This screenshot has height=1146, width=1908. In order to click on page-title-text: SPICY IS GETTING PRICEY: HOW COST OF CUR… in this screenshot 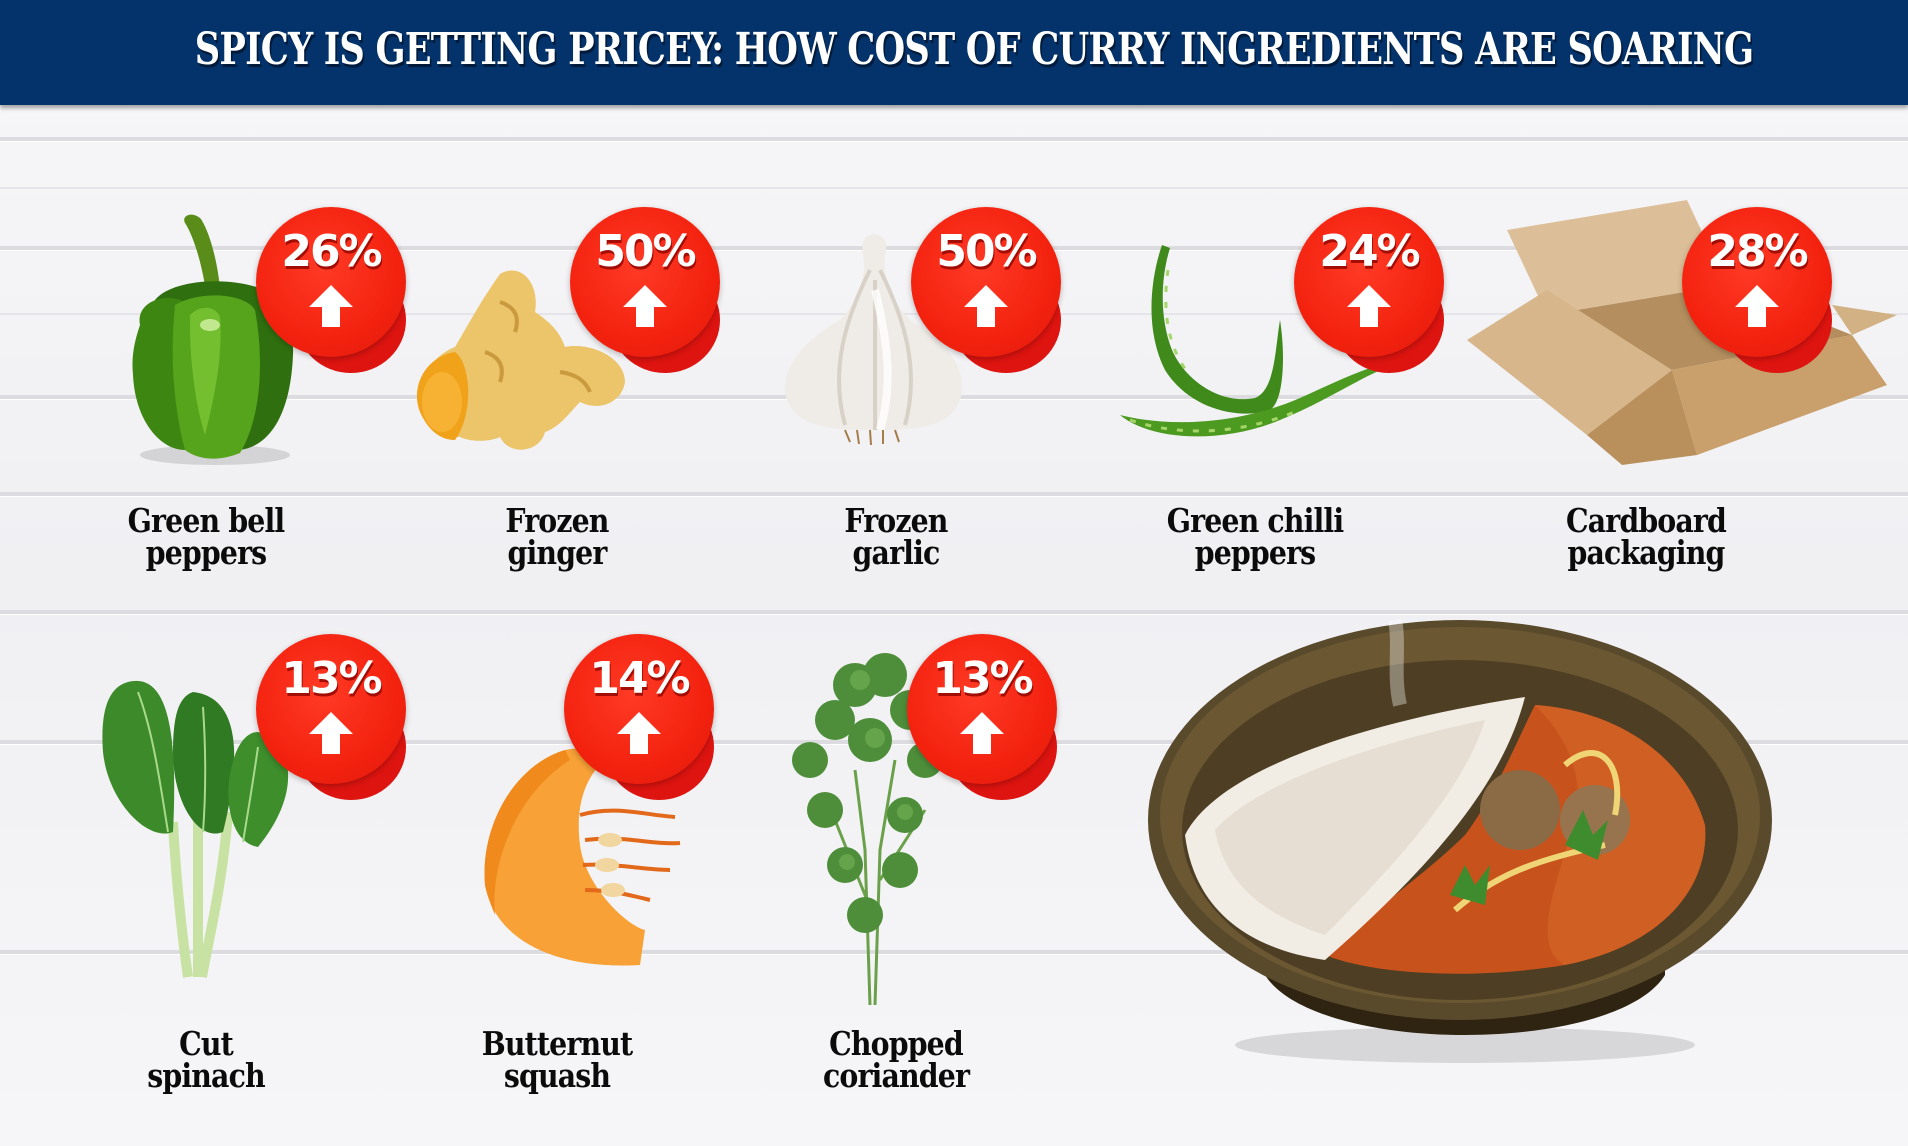, I will do `click(974, 49)`.